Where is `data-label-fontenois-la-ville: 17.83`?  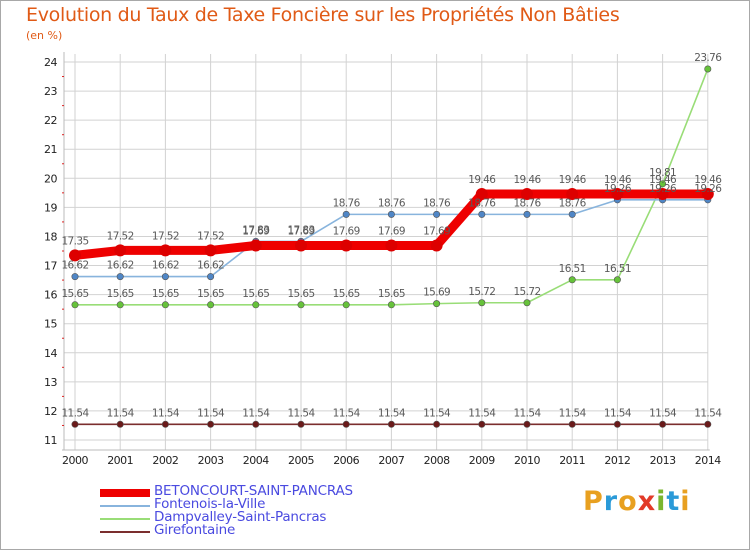 data-label-fontenois-la-ville: 17.83 is located at coordinates (300, 230).